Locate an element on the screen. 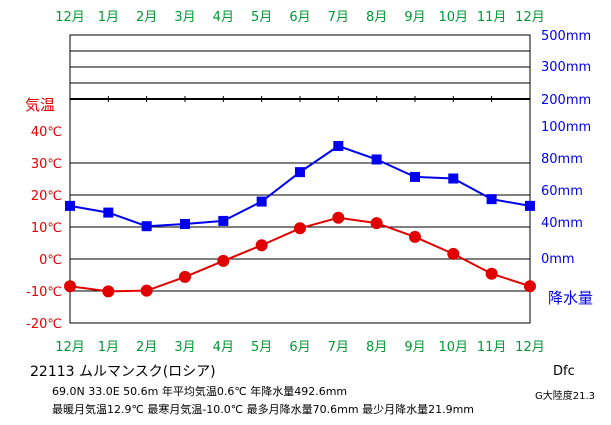 This screenshot has width=611, height=425. precipitation-tick-label: 100mm is located at coordinates (566, 127).